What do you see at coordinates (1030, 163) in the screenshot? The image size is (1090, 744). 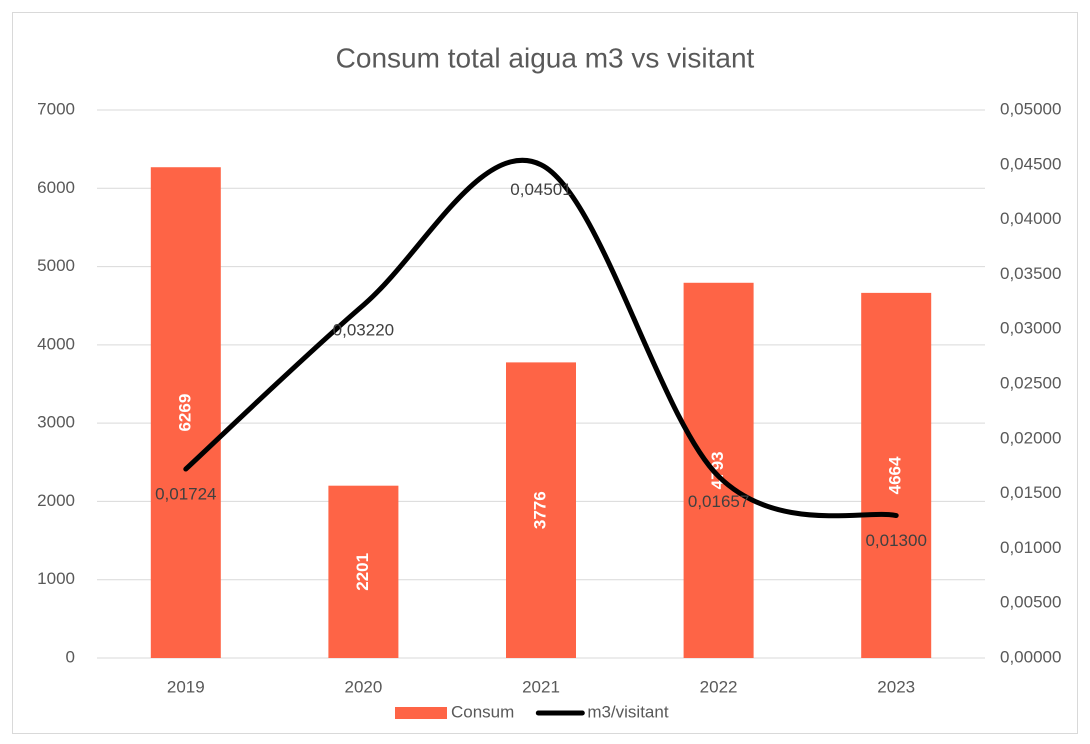 I see `y2-tick-label: 0,04500` at bounding box center [1030, 163].